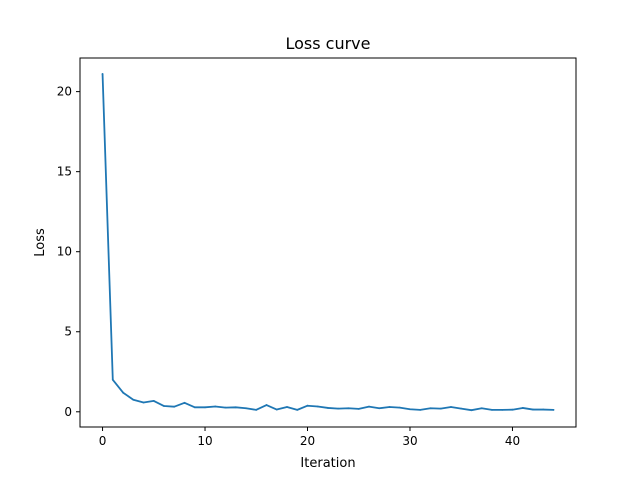 The height and width of the screenshot is (484, 640). What do you see at coordinates (204, 441) in the screenshot?
I see `x-tick-label: 10` at bounding box center [204, 441].